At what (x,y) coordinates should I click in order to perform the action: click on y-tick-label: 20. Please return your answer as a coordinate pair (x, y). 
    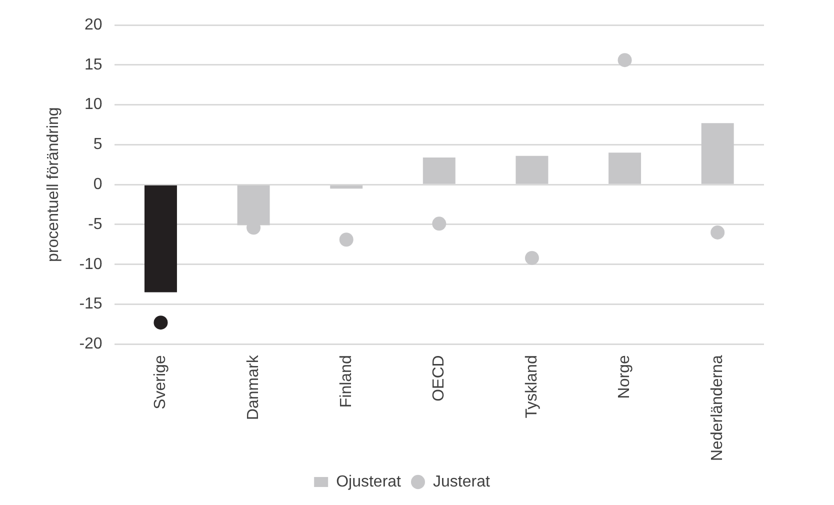
    Looking at the image, I should click on (93, 25).